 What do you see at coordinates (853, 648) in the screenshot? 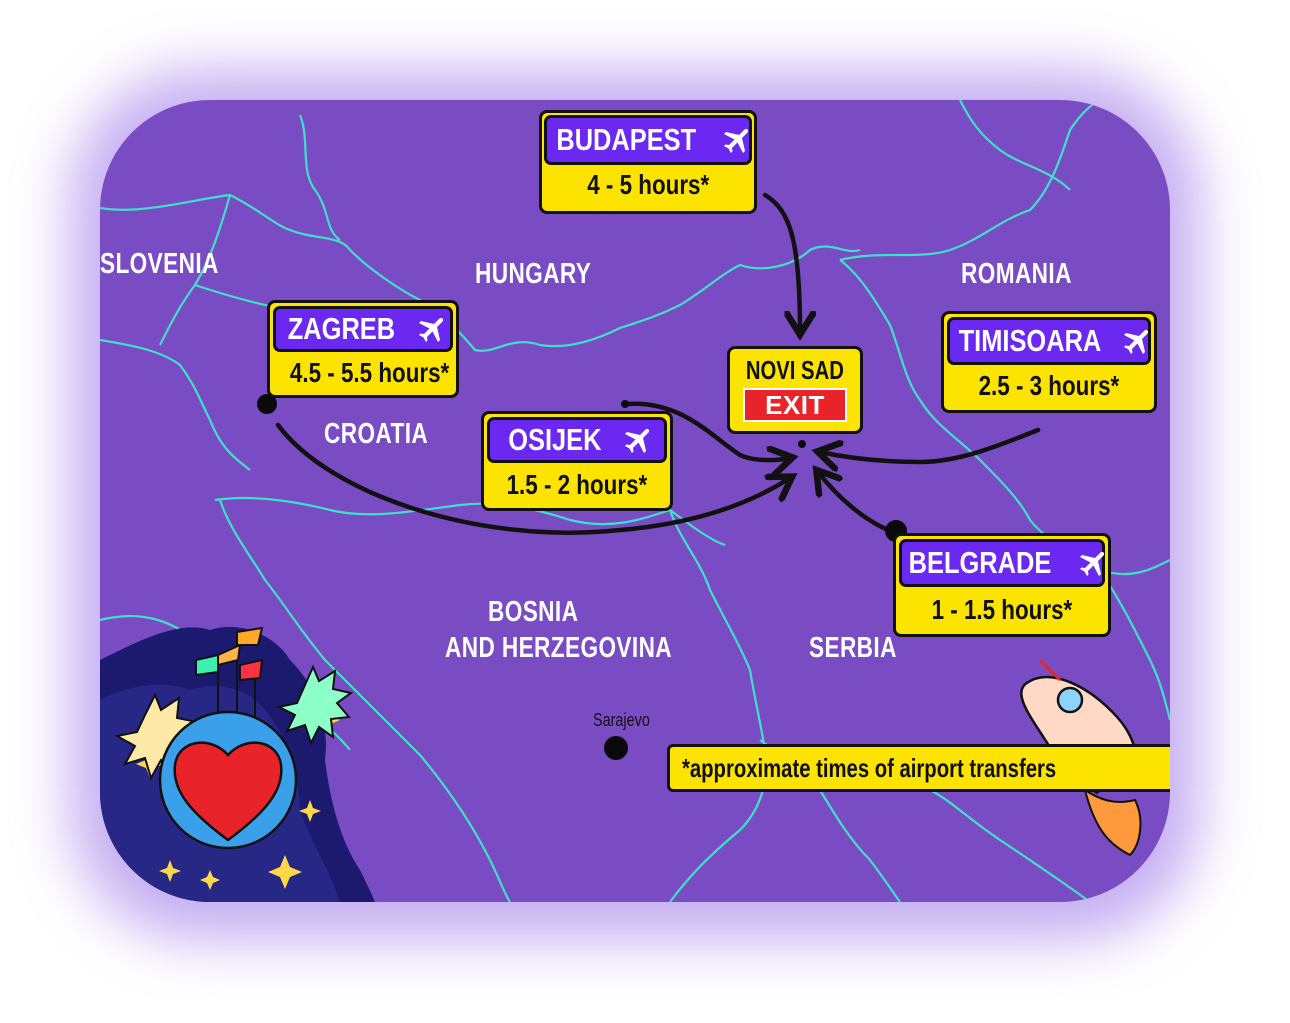
I see `country-label-serbia: SERBIA` at bounding box center [853, 648].